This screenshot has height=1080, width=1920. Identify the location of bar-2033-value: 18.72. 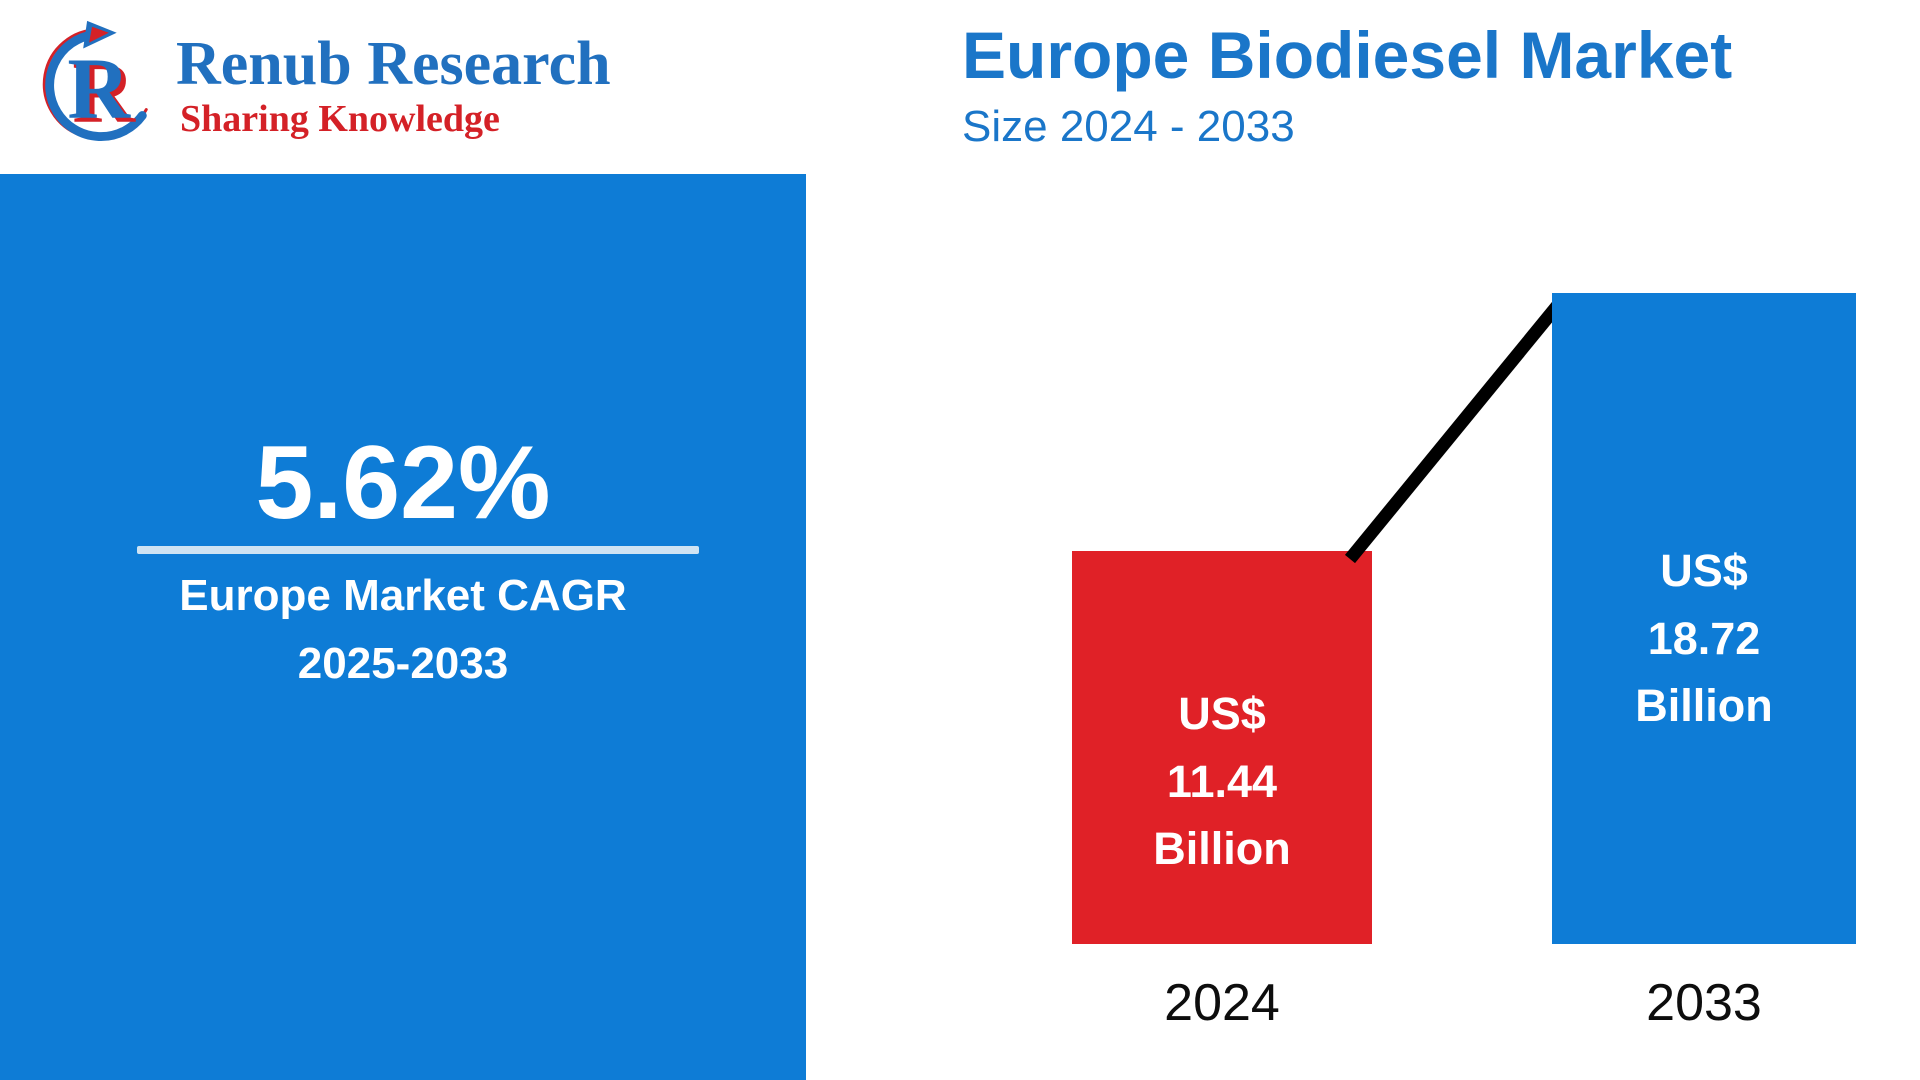
(1704, 638).